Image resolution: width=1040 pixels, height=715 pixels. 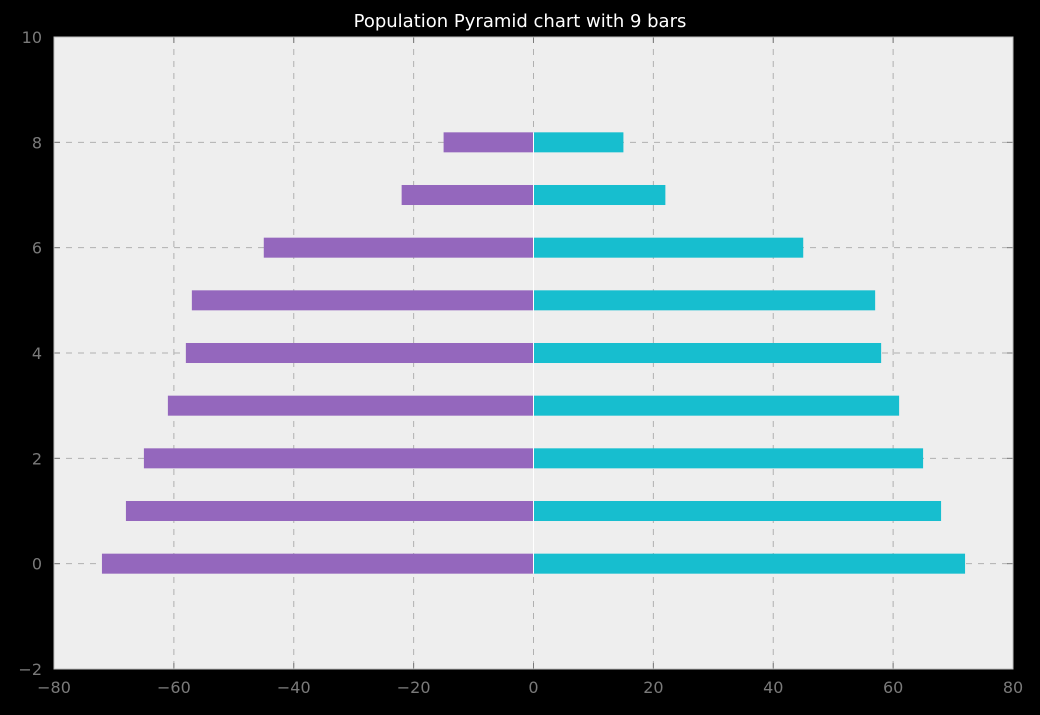 What do you see at coordinates (37, 564) in the screenshot?
I see `y-tick-label: 0` at bounding box center [37, 564].